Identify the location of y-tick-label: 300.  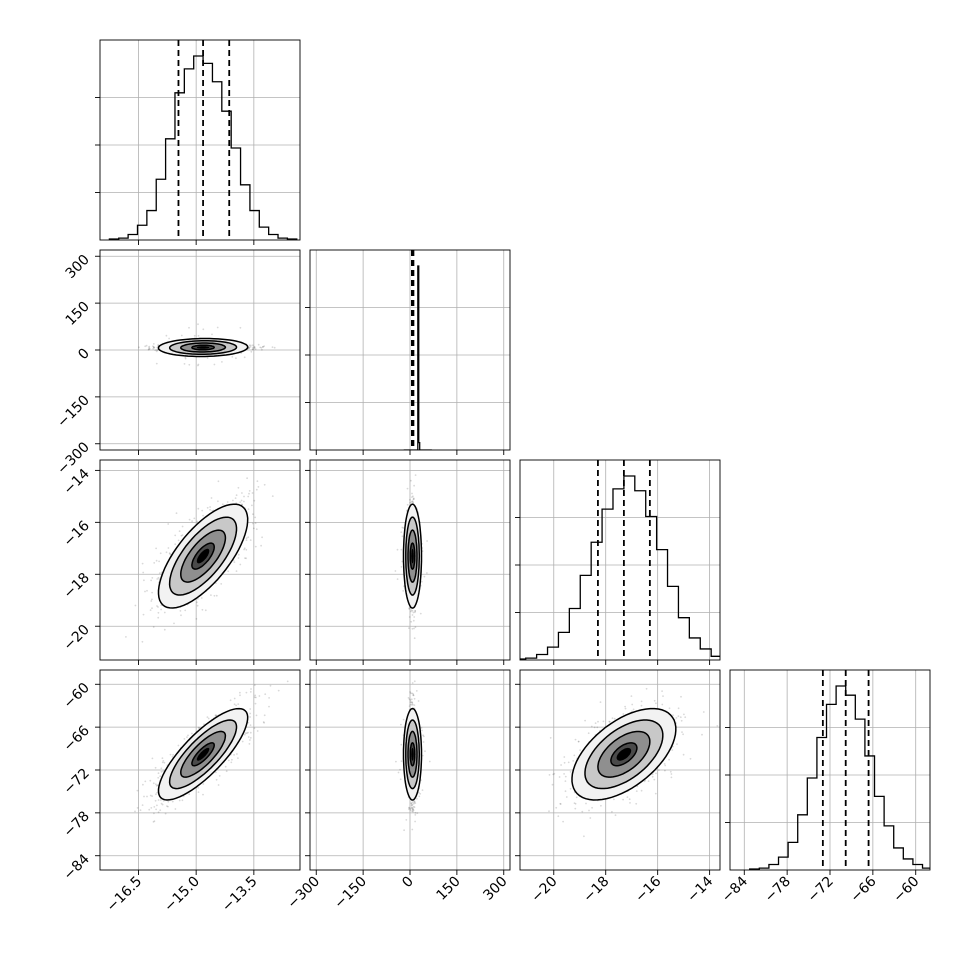
(78, 267).